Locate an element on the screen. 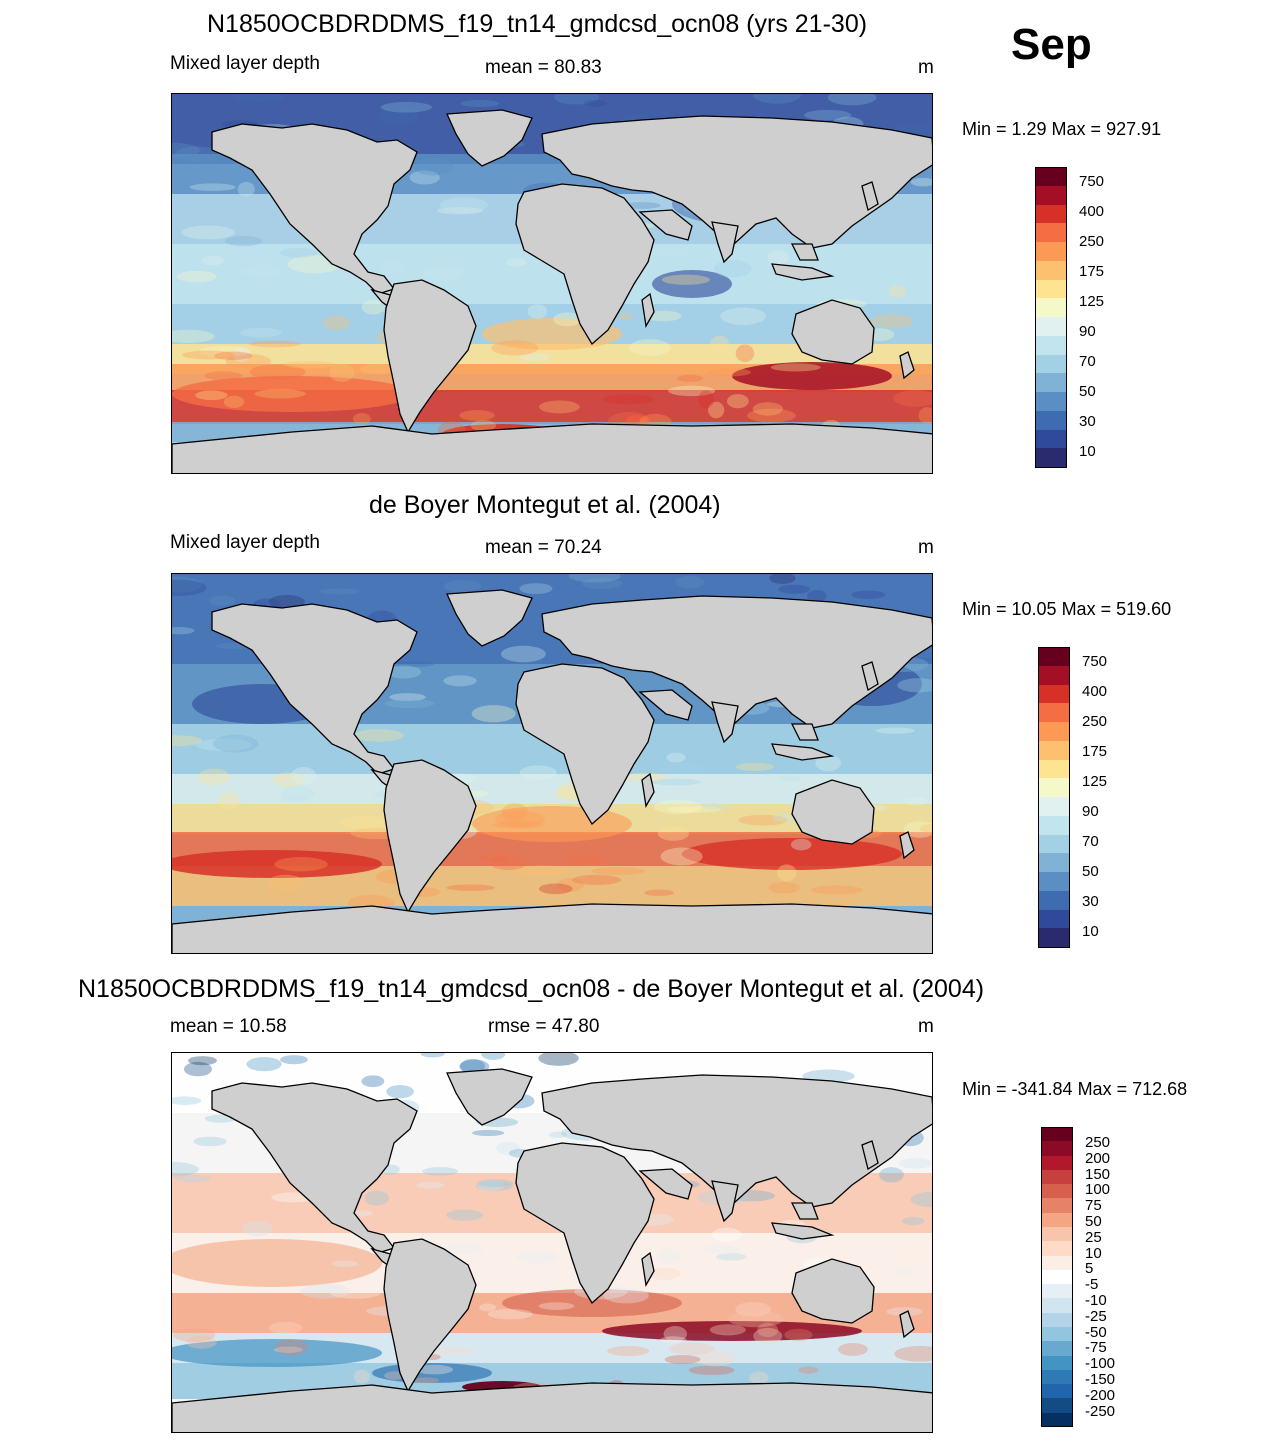 This screenshot has height=1441, width=1285. colorbar-tick-label: -75 is located at coordinates (1096, 1348).